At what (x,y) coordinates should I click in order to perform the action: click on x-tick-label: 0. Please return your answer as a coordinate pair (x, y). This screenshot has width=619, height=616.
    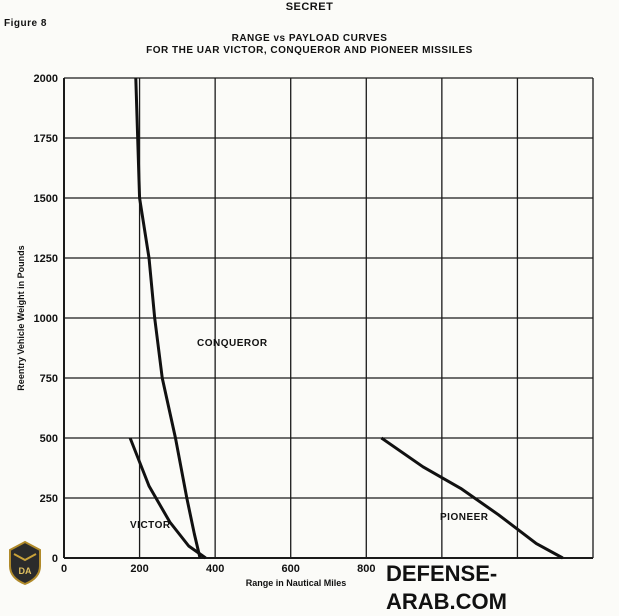
    Looking at the image, I should click on (64, 569).